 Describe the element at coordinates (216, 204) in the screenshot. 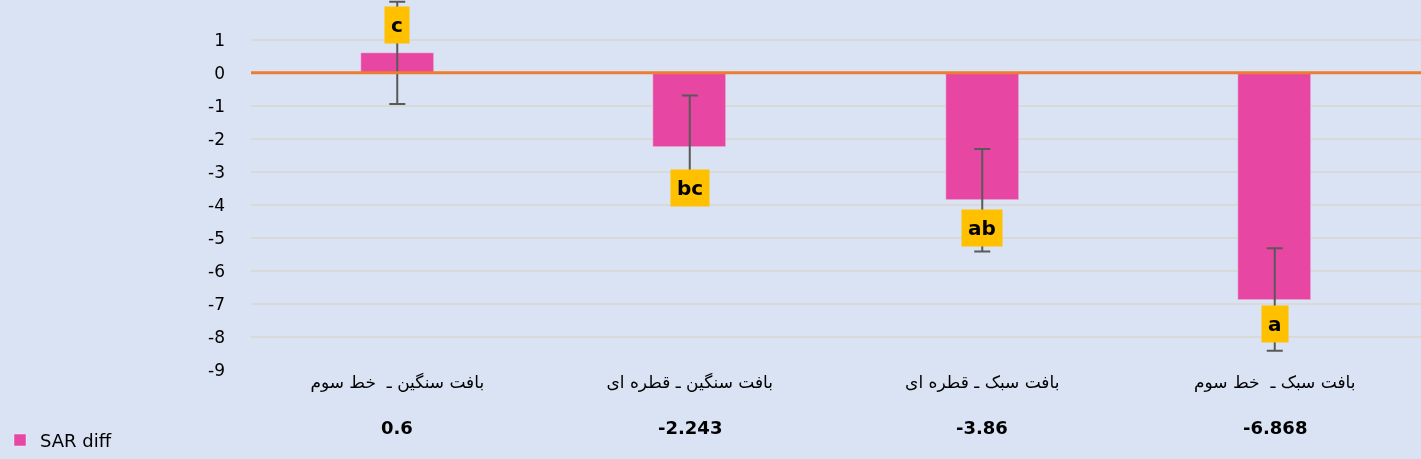

I see `y-tick-label: -4` at that location.